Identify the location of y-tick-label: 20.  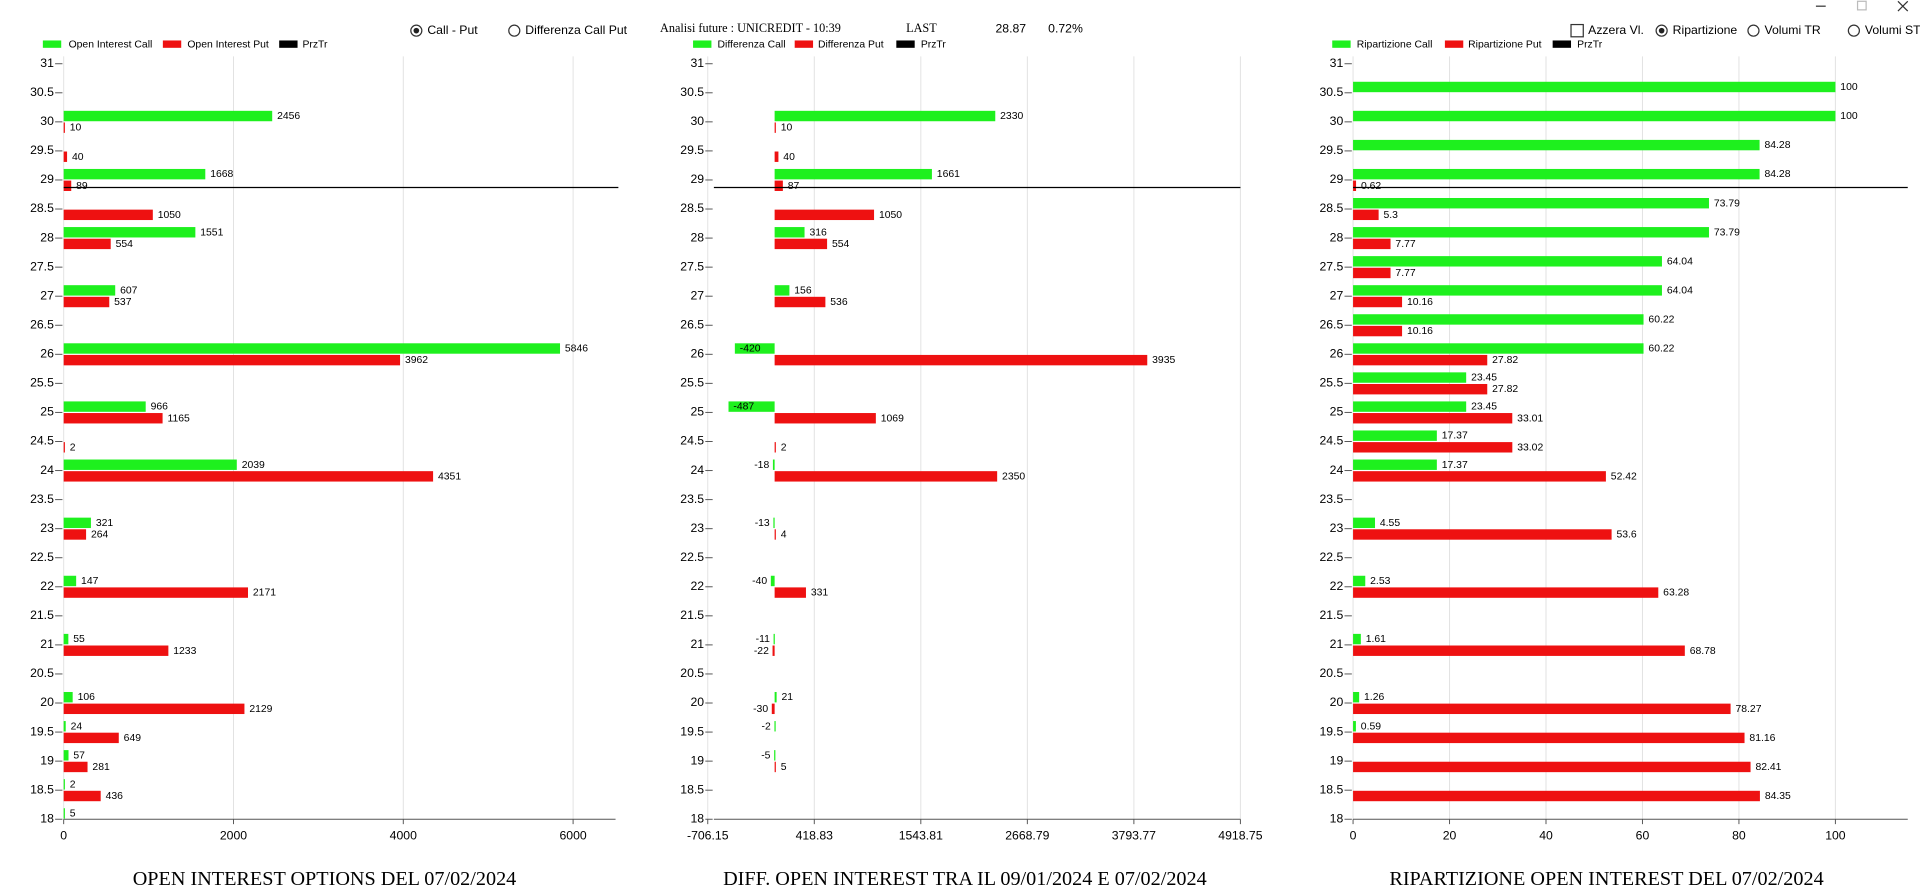
(697, 702).